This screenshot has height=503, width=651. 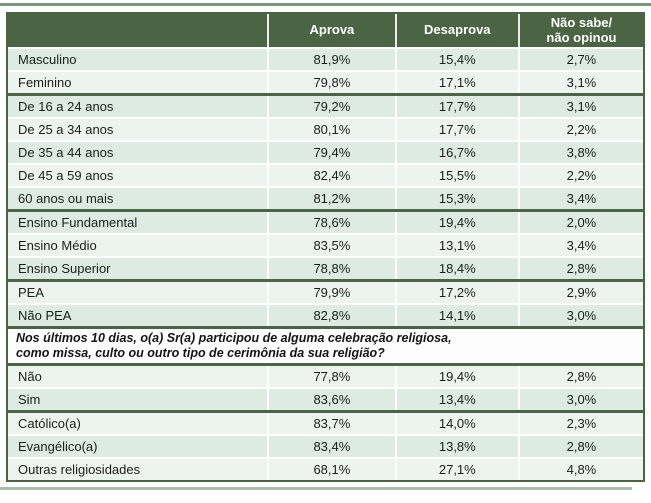 What do you see at coordinates (456, 152) in the screenshot?
I see `desaprova-value: 16,7%` at bounding box center [456, 152].